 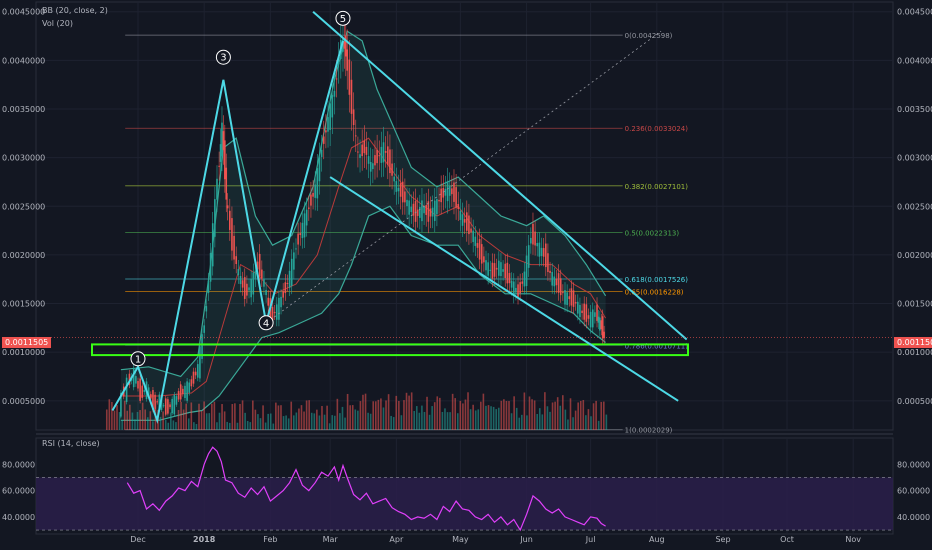 What do you see at coordinates (75, 10) in the screenshot?
I see `bb-indicator-label: BB (20, close, 2)` at bounding box center [75, 10].